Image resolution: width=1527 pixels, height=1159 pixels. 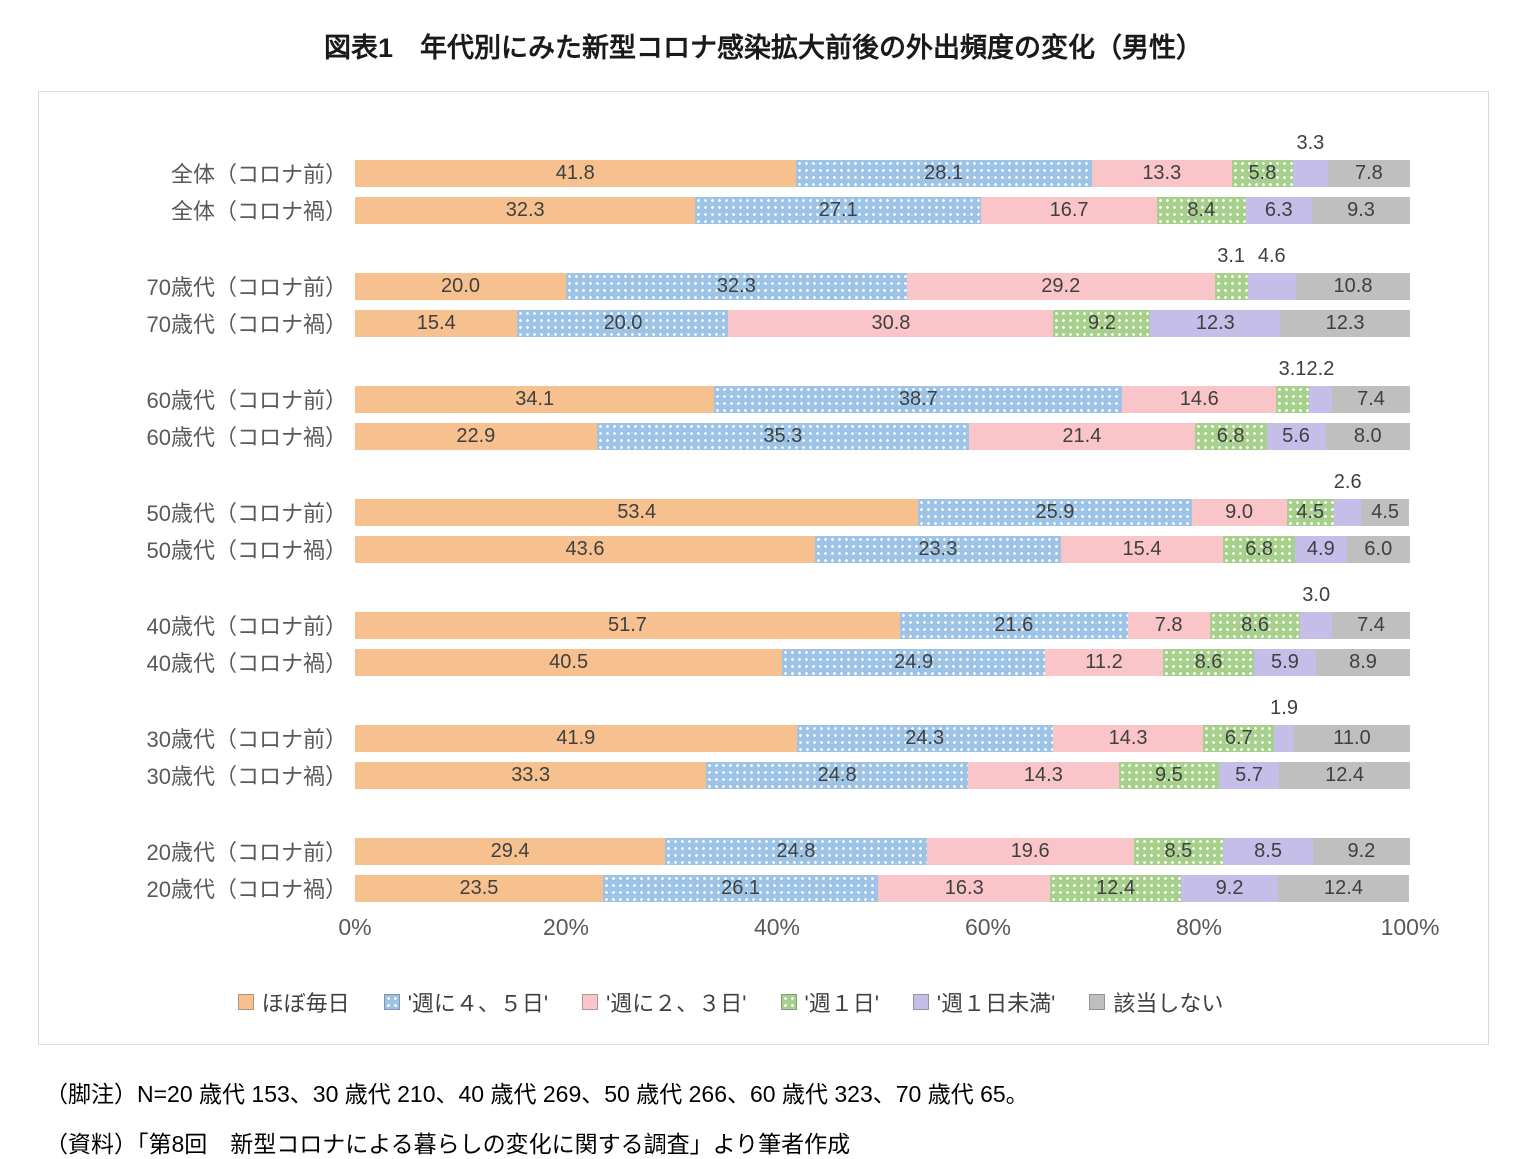 What do you see at coordinates (1284, 725) in the screenshot?
I see `bar-segment: 1.9` at bounding box center [1284, 725].